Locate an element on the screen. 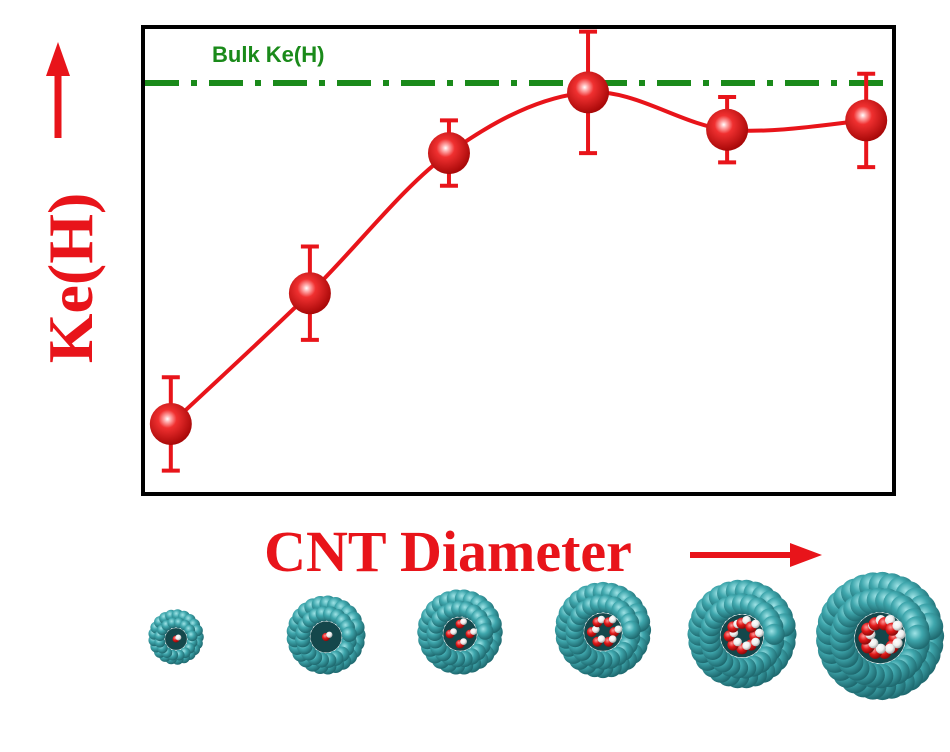  cnt-3-image is located at coordinates (460, 632).